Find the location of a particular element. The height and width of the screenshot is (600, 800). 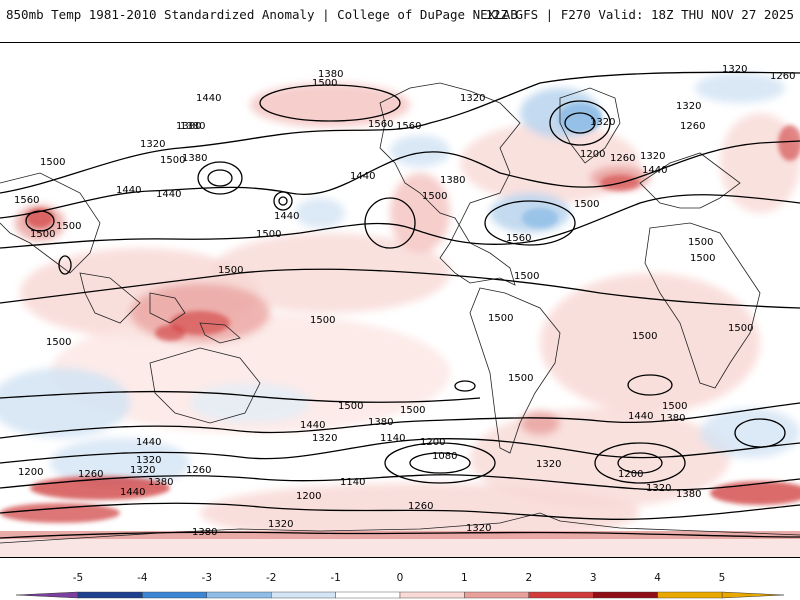

colorbar-tick-label: 1 is located at coordinates (464, 578).